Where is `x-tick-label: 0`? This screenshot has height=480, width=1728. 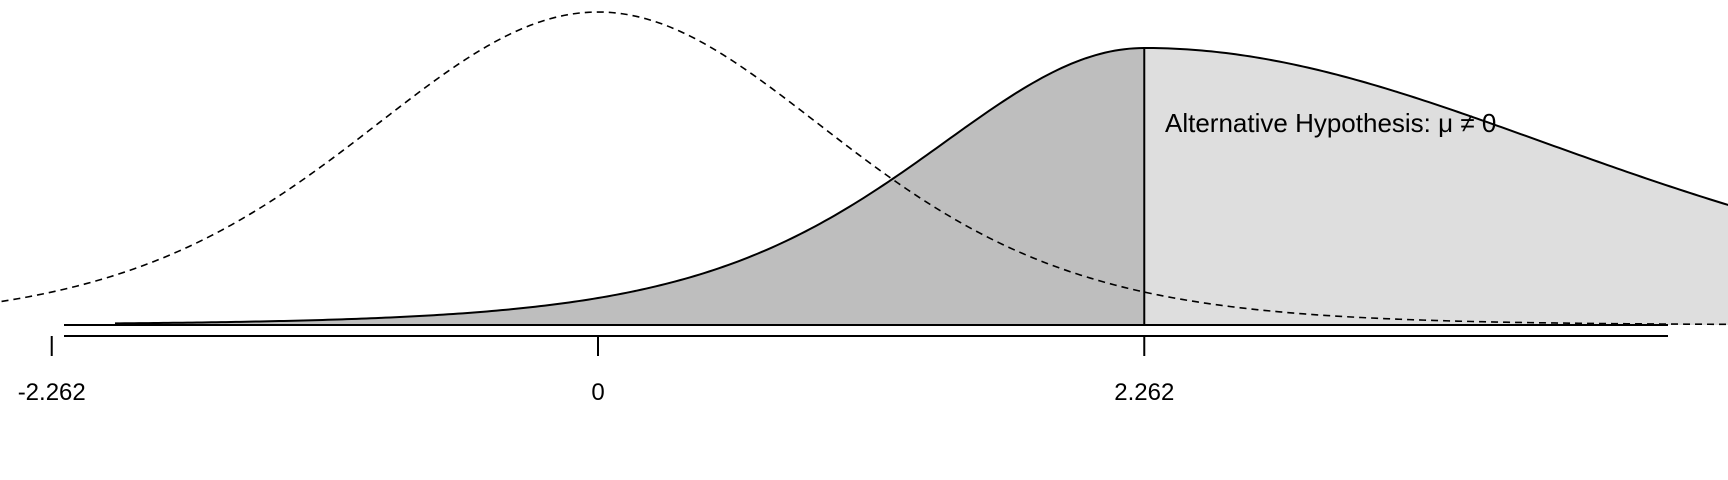 x-tick-label: 0 is located at coordinates (597, 392).